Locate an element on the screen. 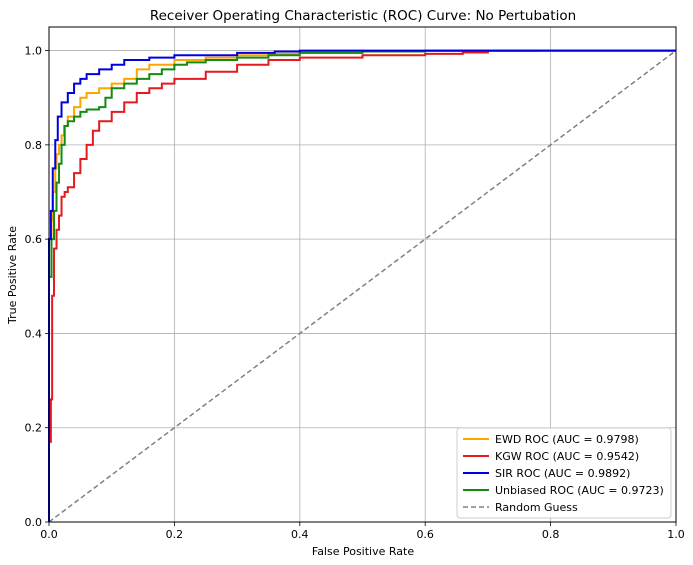 The width and height of the screenshot is (693, 565). legend-label: Unbiased ROC (AUC = 0.9723) is located at coordinates (579, 490).